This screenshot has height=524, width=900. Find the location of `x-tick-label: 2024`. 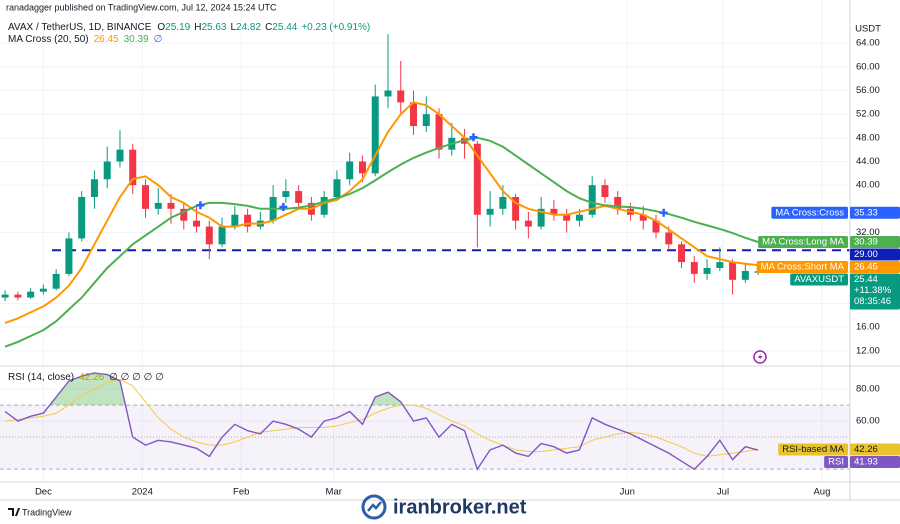

x-tick-label: 2024 is located at coordinates (142, 492).